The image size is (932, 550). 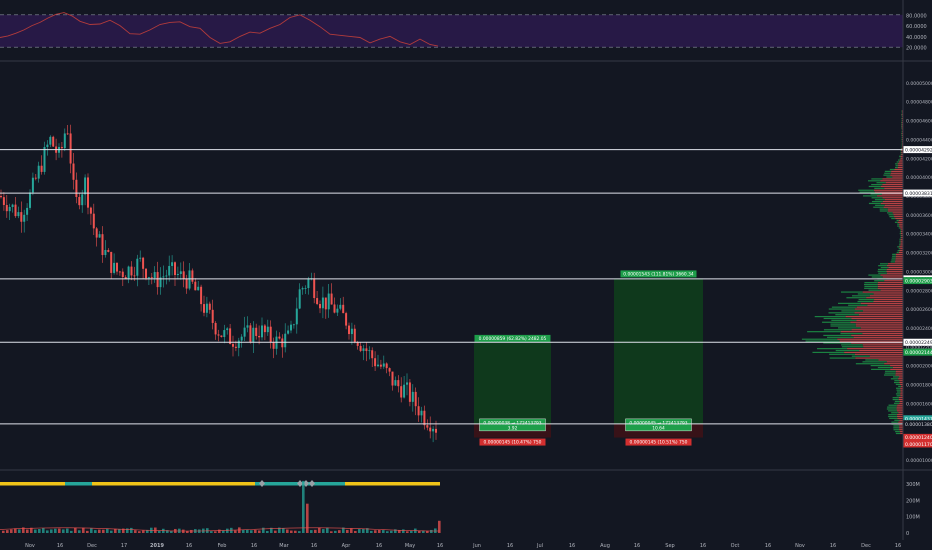 What do you see at coordinates (919, 272) in the screenshot?
I see `price-tick-label: 0.00003000` at bounding box center [919, 272].